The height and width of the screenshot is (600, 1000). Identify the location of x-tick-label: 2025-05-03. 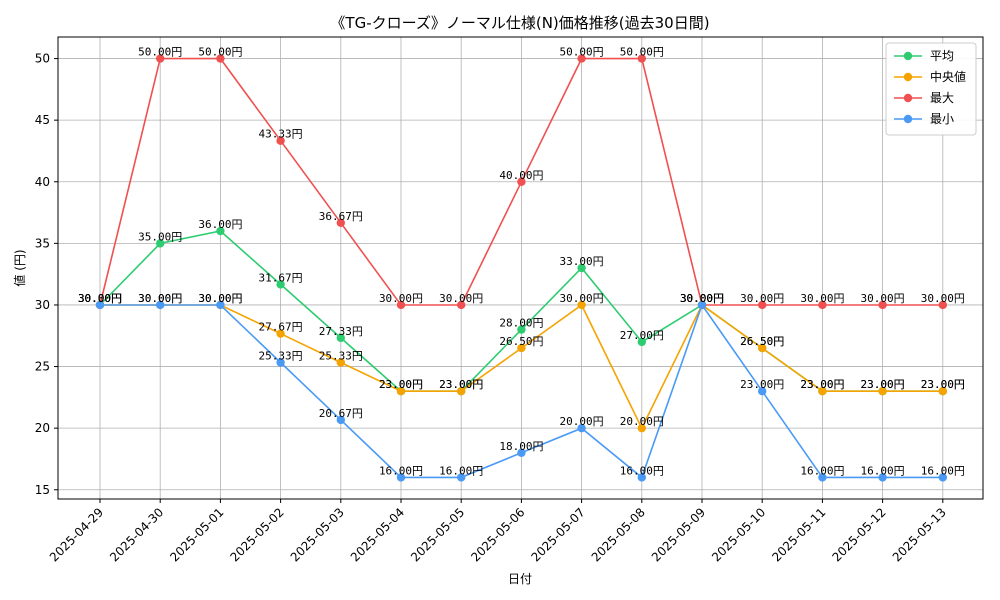
(317, 534).